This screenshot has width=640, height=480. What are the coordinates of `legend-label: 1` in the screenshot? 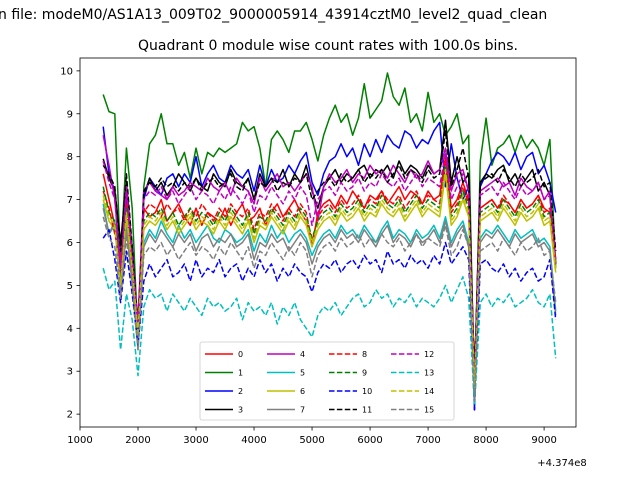 It's located at (240, 373).